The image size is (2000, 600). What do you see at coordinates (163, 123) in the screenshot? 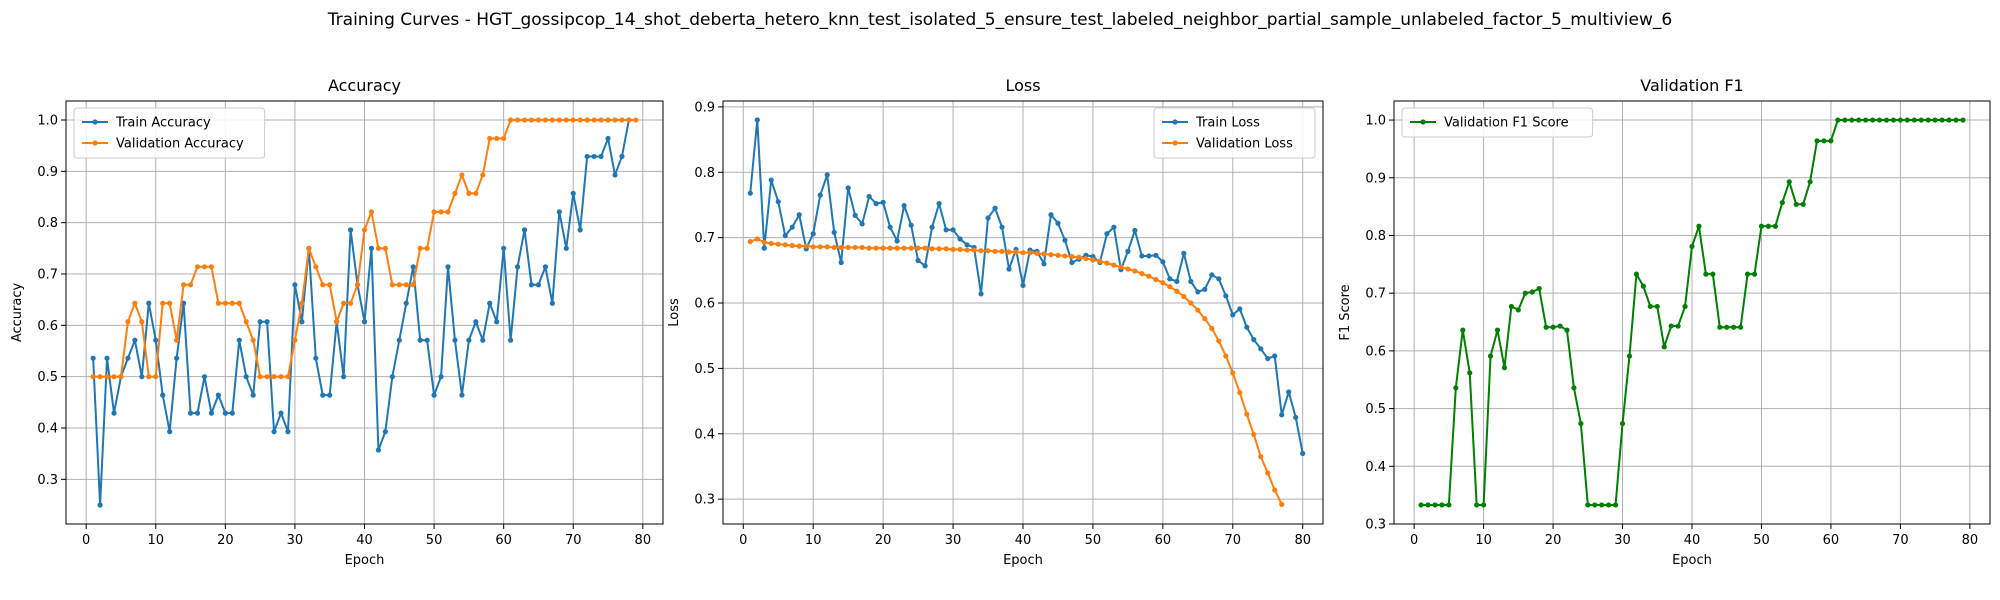
I see `chart-1-legend-label-1: Train Accuracy` at bounding box center [163, 123].